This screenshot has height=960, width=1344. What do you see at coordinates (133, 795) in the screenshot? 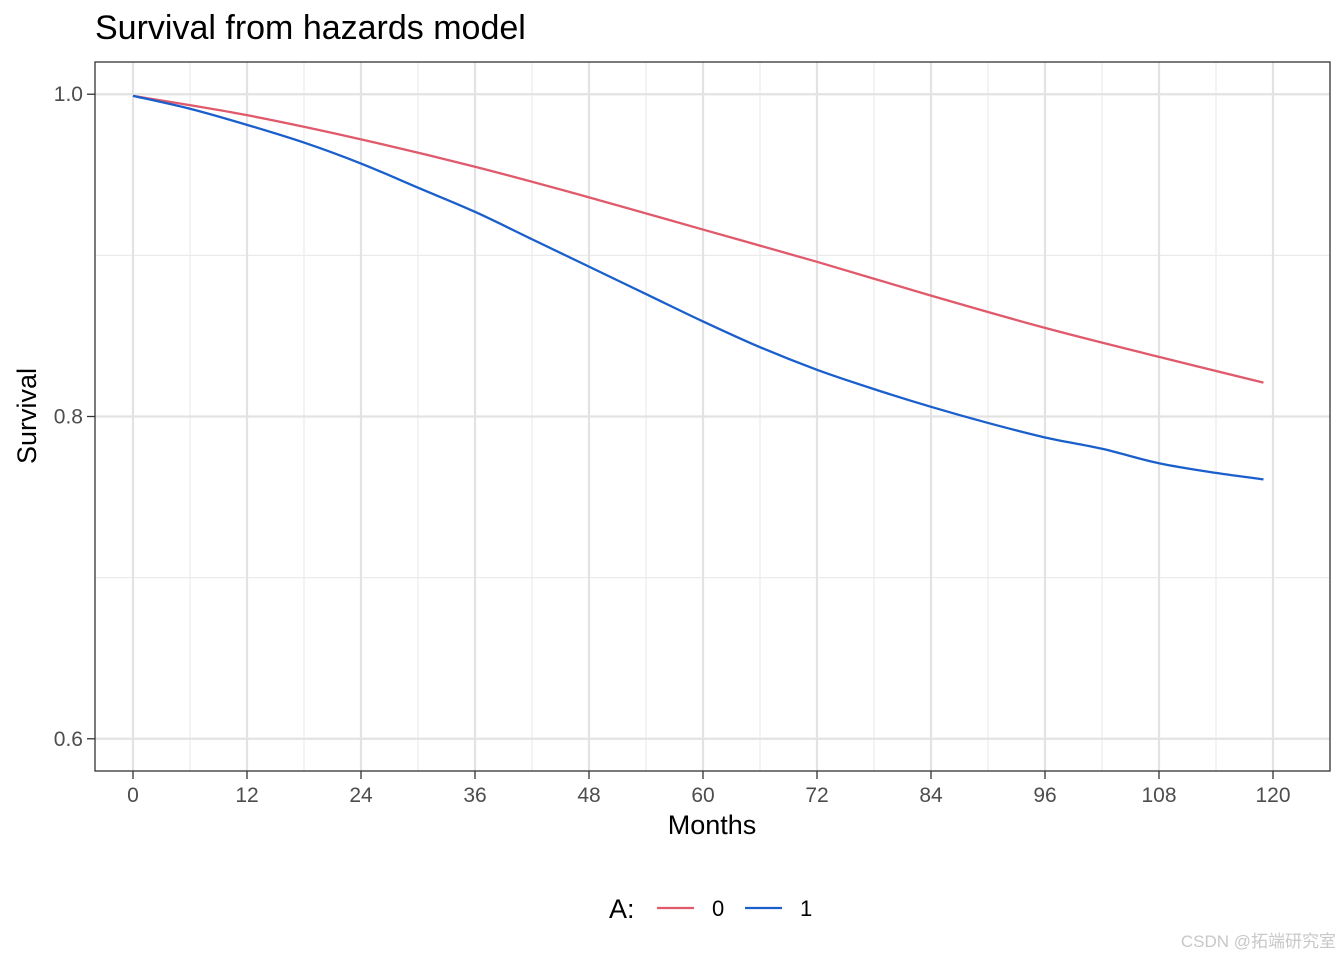
I see `x-tick-label: 0` at bounding box center [133, 795].